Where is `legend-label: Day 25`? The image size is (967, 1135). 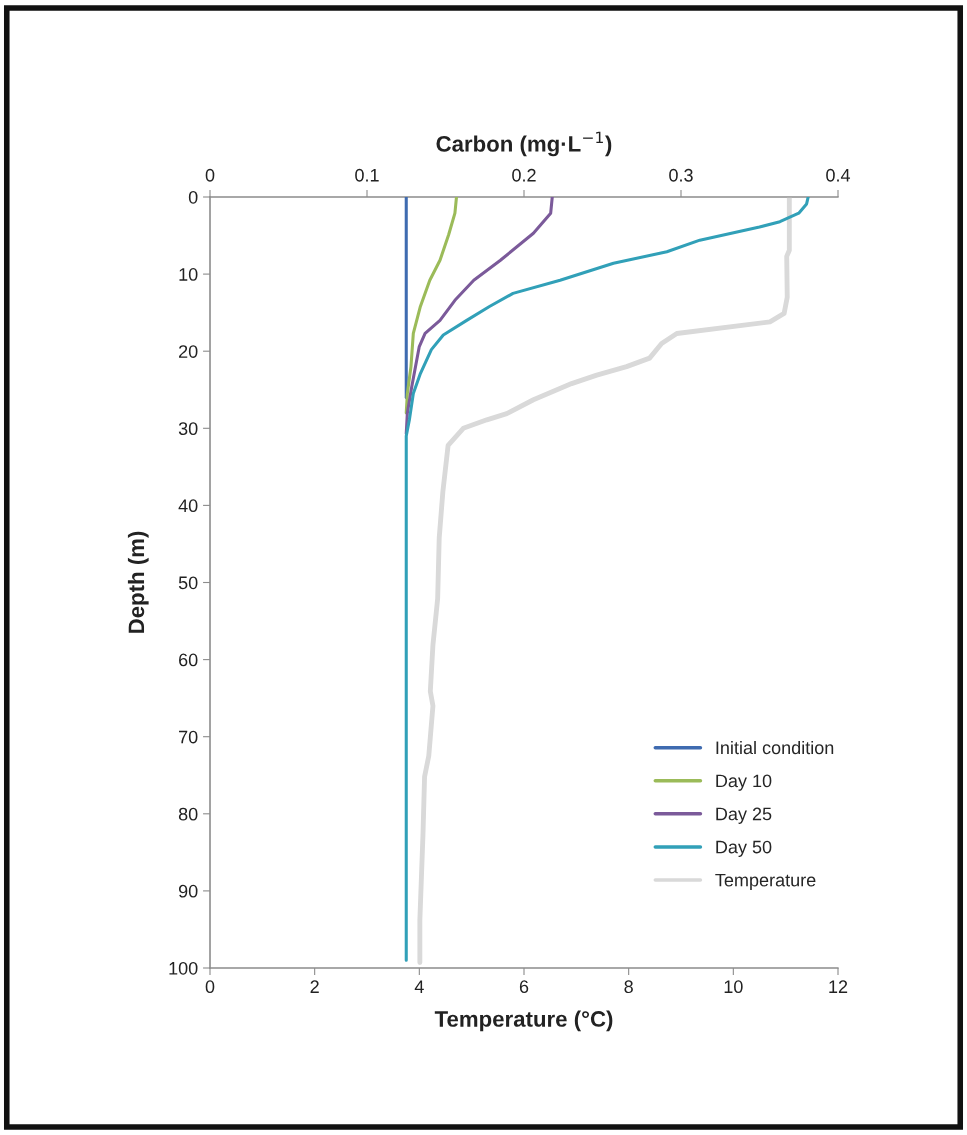 legend-label: Day 25 is located at coordinates (744, 815).